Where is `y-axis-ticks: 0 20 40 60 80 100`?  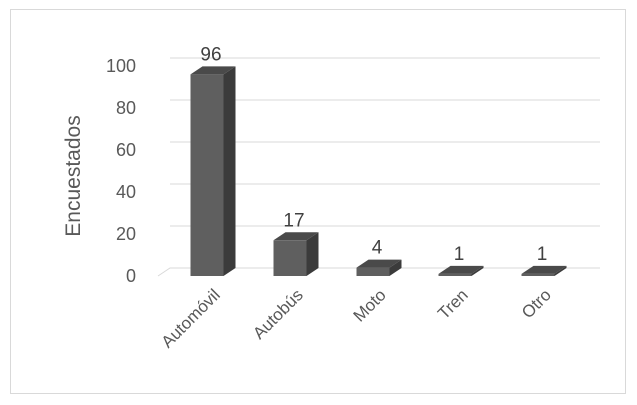 y-axis-ticks: 0 20 40 60 80 100 is located at coordinates (121, 171).